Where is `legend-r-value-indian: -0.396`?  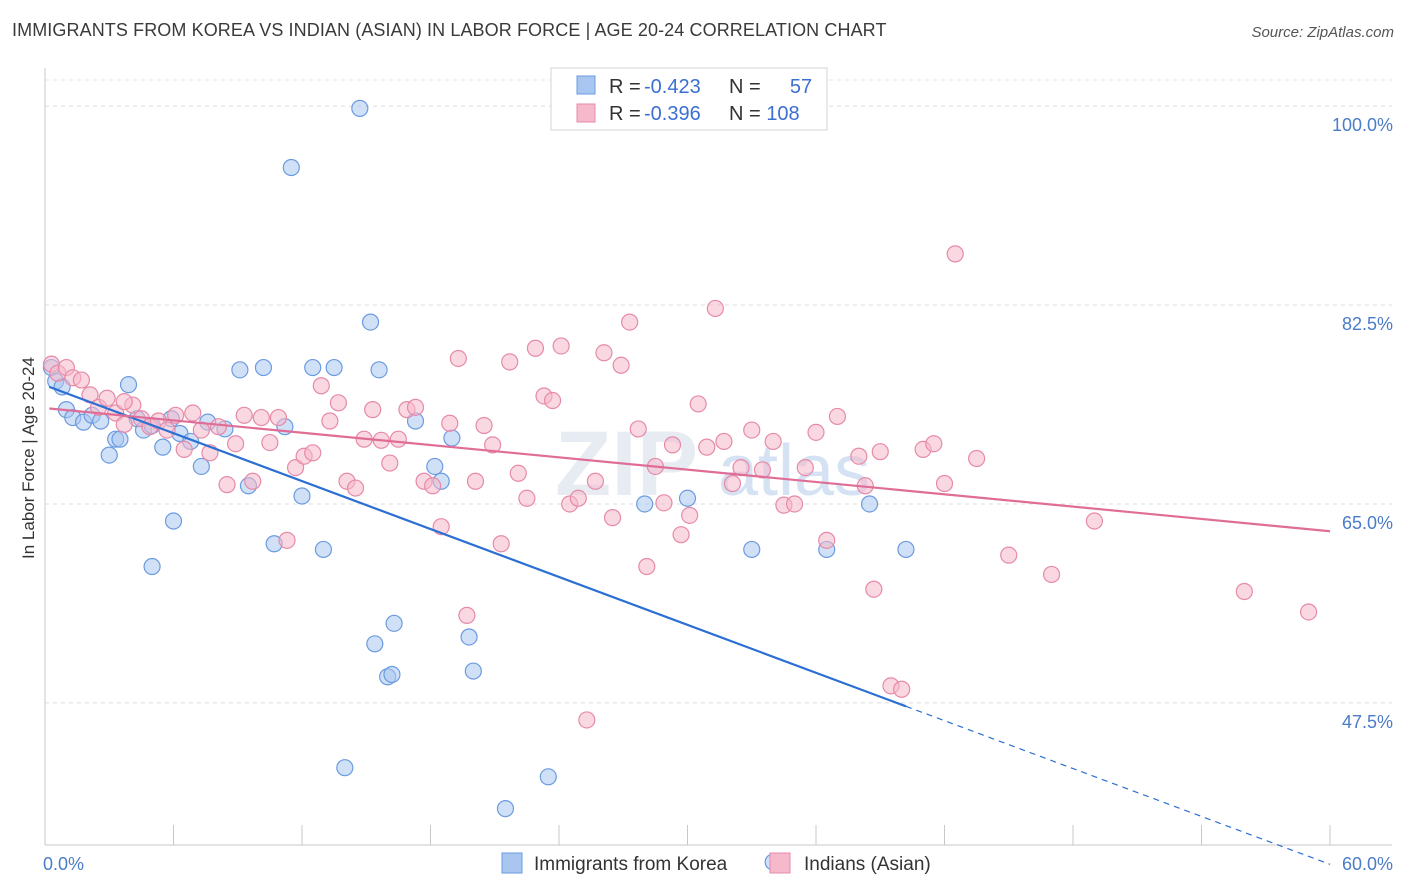
legend-r-value-indian: -0.396 is located at coordinates (672, 114).